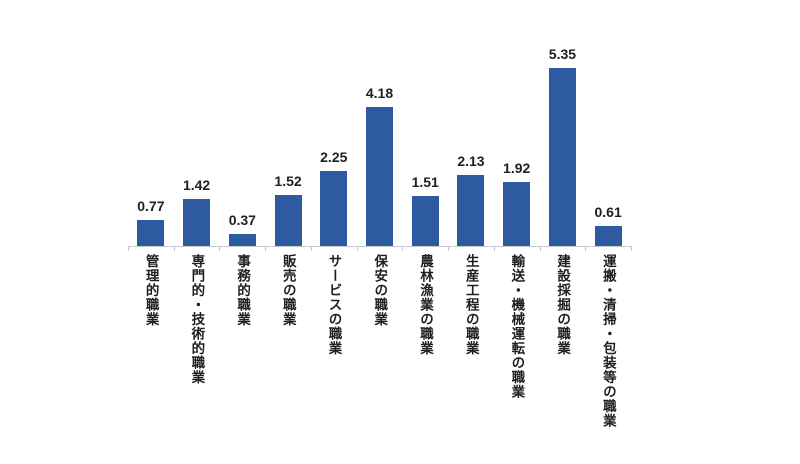  What do you see at coordinates (196, 185) in the screenshot?
I see `bar-value-label: 1.42` at bounding box center [196, 185].